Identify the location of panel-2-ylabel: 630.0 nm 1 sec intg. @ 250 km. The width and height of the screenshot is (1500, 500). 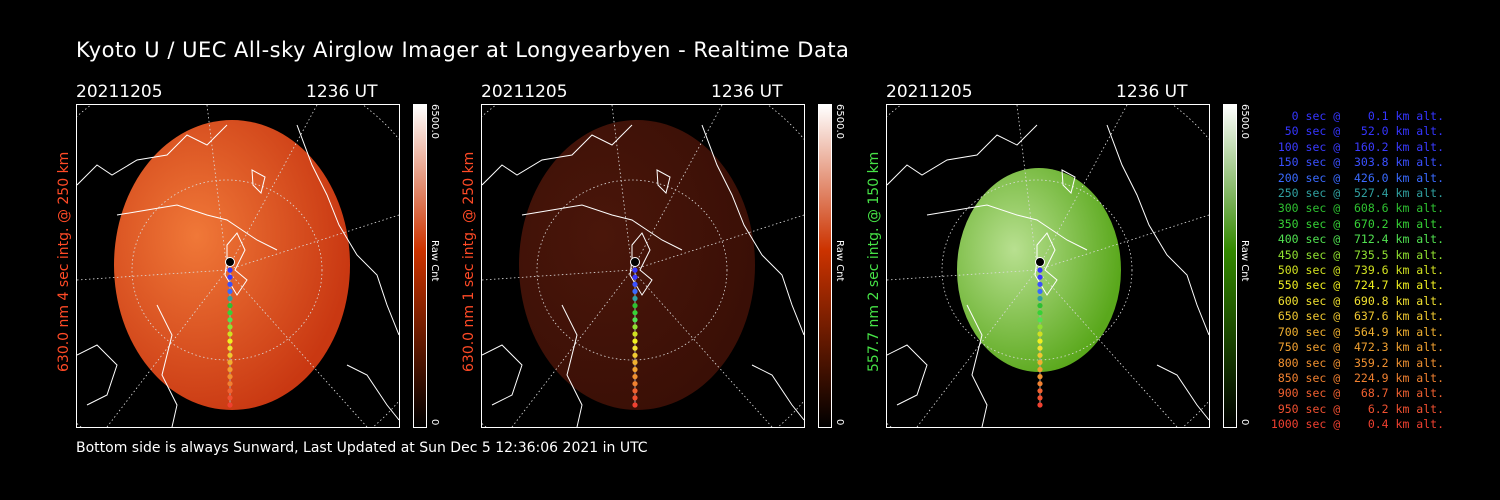
(469, 261).